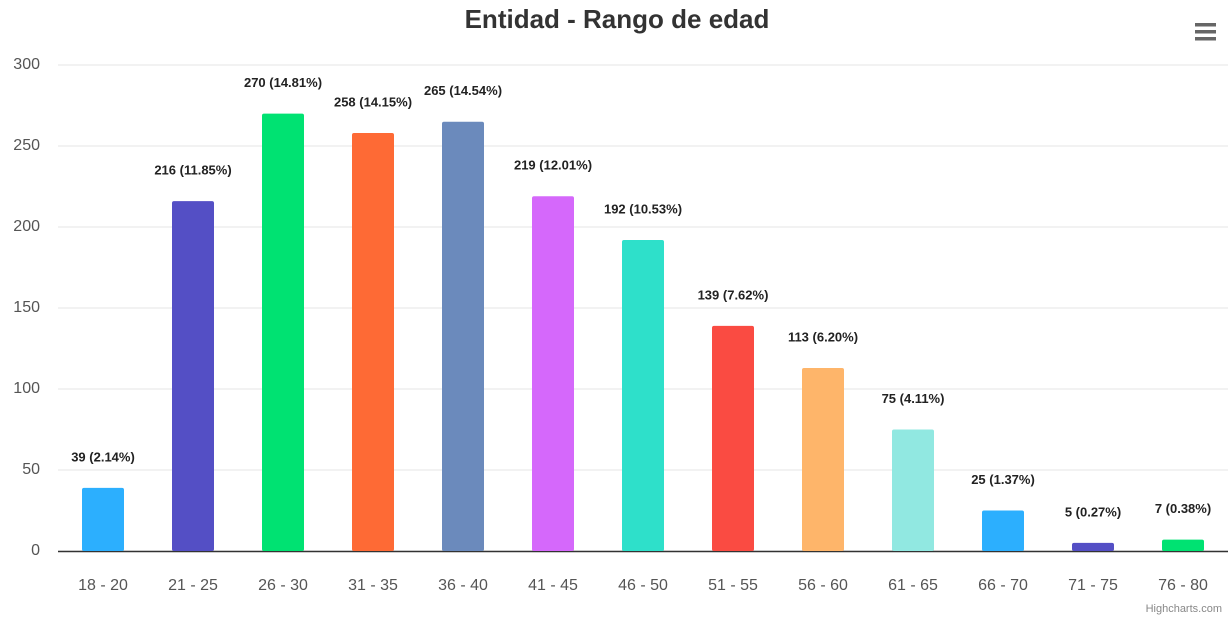  I want to click on x-tick-label: 18 - 20, so click(103, 585).